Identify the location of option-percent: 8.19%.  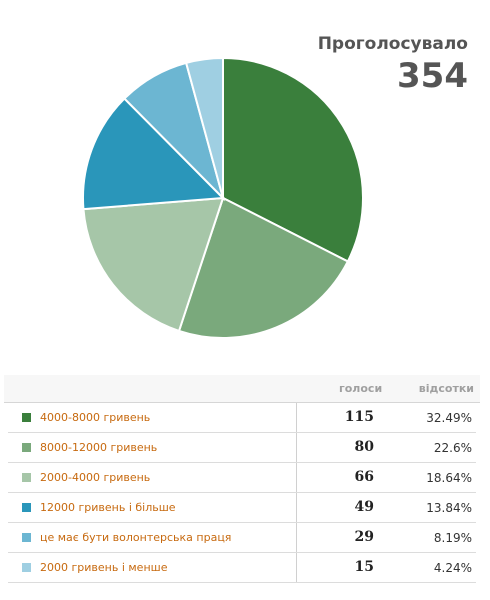
(452, 538).